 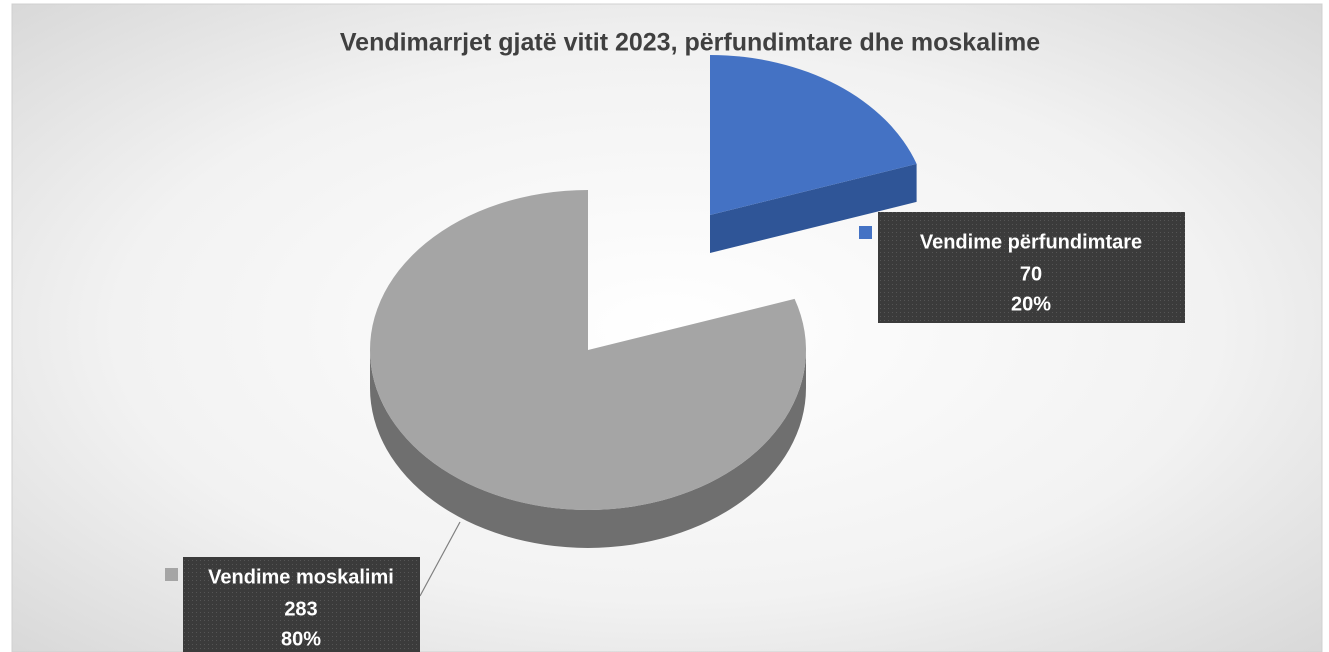 I want to click on data-label: 283, so click(x=300, y=609).